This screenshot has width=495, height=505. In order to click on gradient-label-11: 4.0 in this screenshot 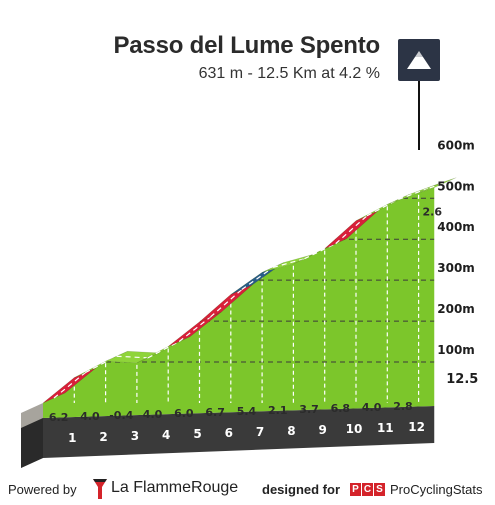, I will do `click(372, 407)`.